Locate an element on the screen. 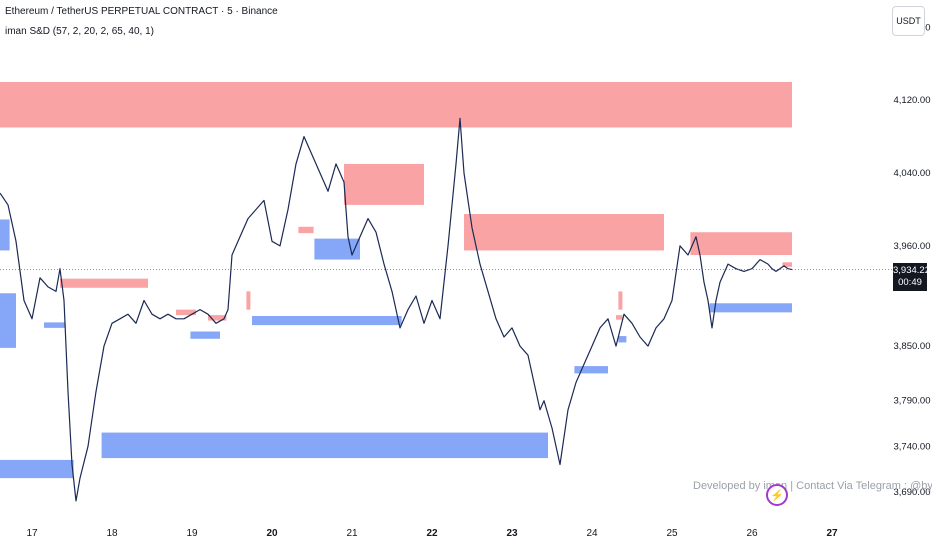  x-tick-label: 17 is located at coordinates (32, 533).